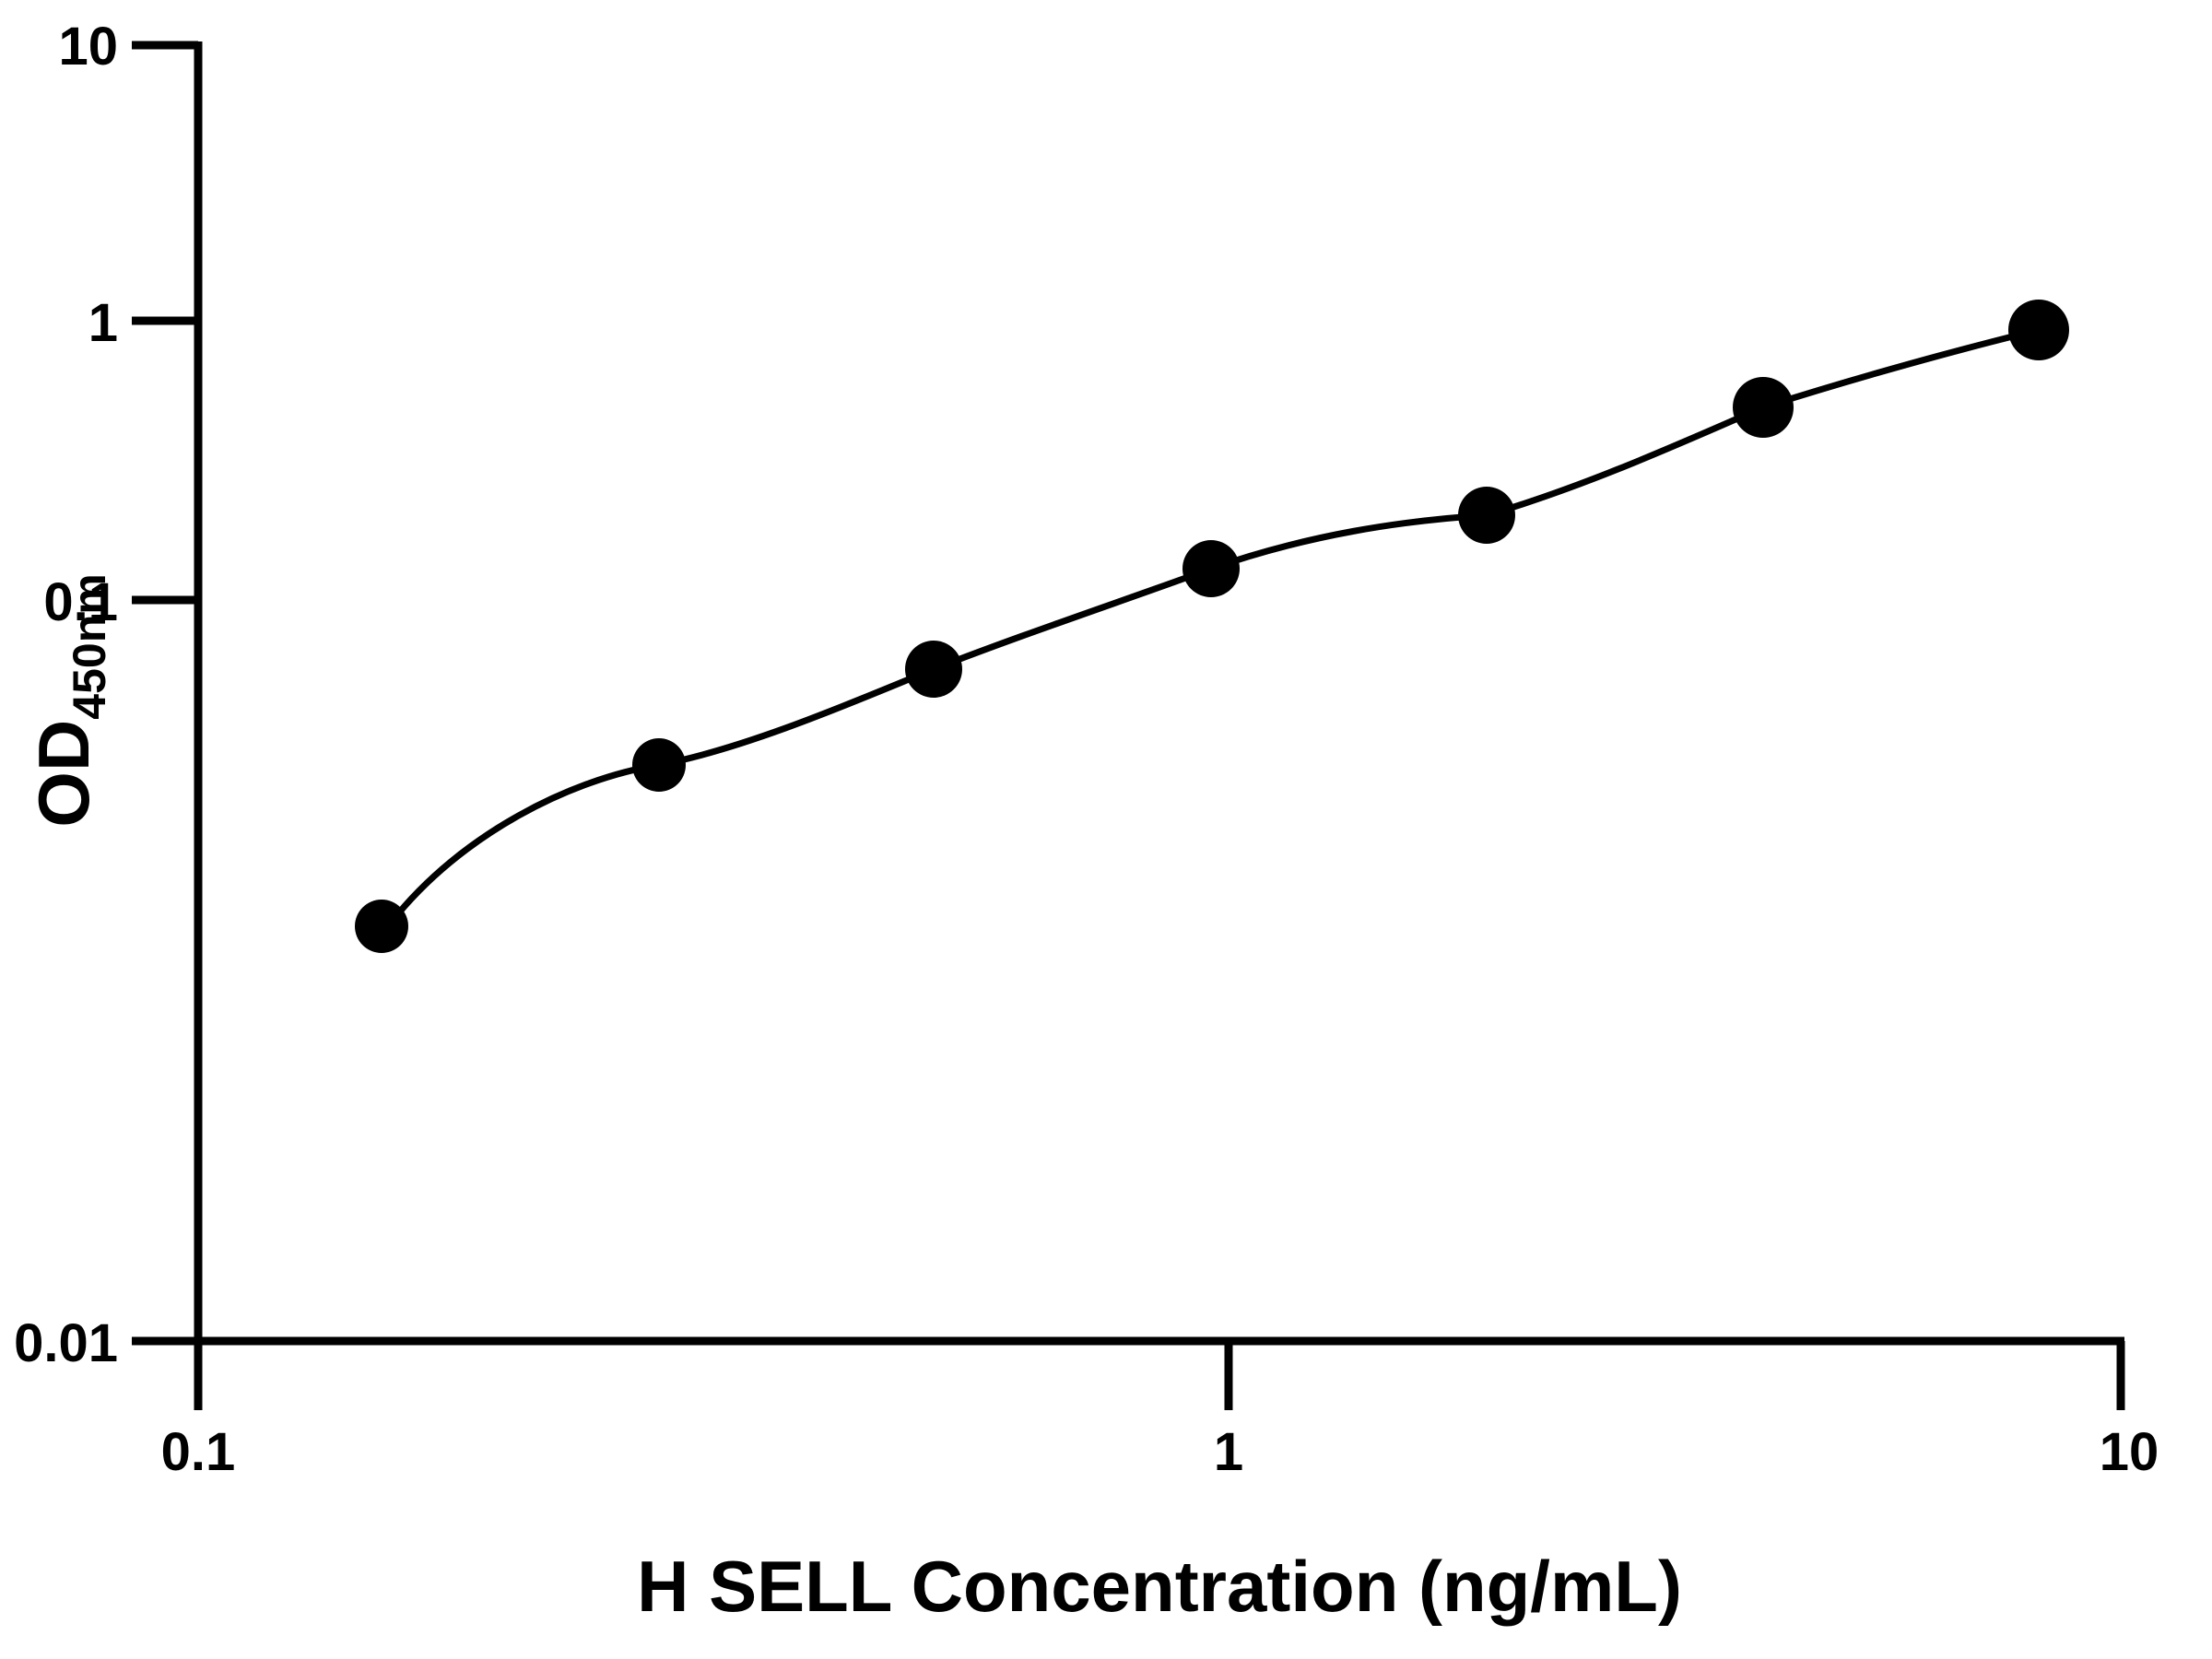 This screenshot has width=2212, height=1659. I want to click on x-tick-label-1: 1, so click(1228, 1452).